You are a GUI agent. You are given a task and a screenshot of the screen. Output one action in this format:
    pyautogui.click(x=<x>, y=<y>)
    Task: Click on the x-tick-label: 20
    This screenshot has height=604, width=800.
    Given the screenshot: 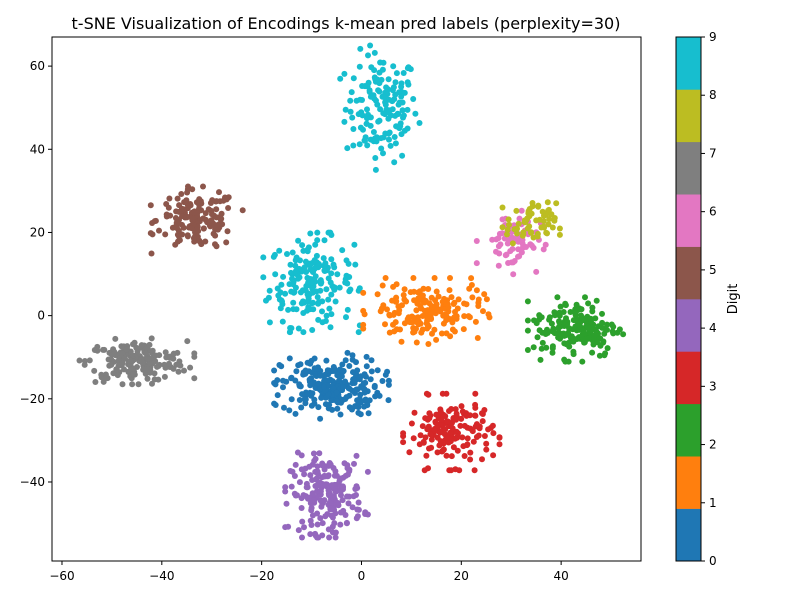 What is the action you would take?
    pyautogui.click(x=461, y=576)
    